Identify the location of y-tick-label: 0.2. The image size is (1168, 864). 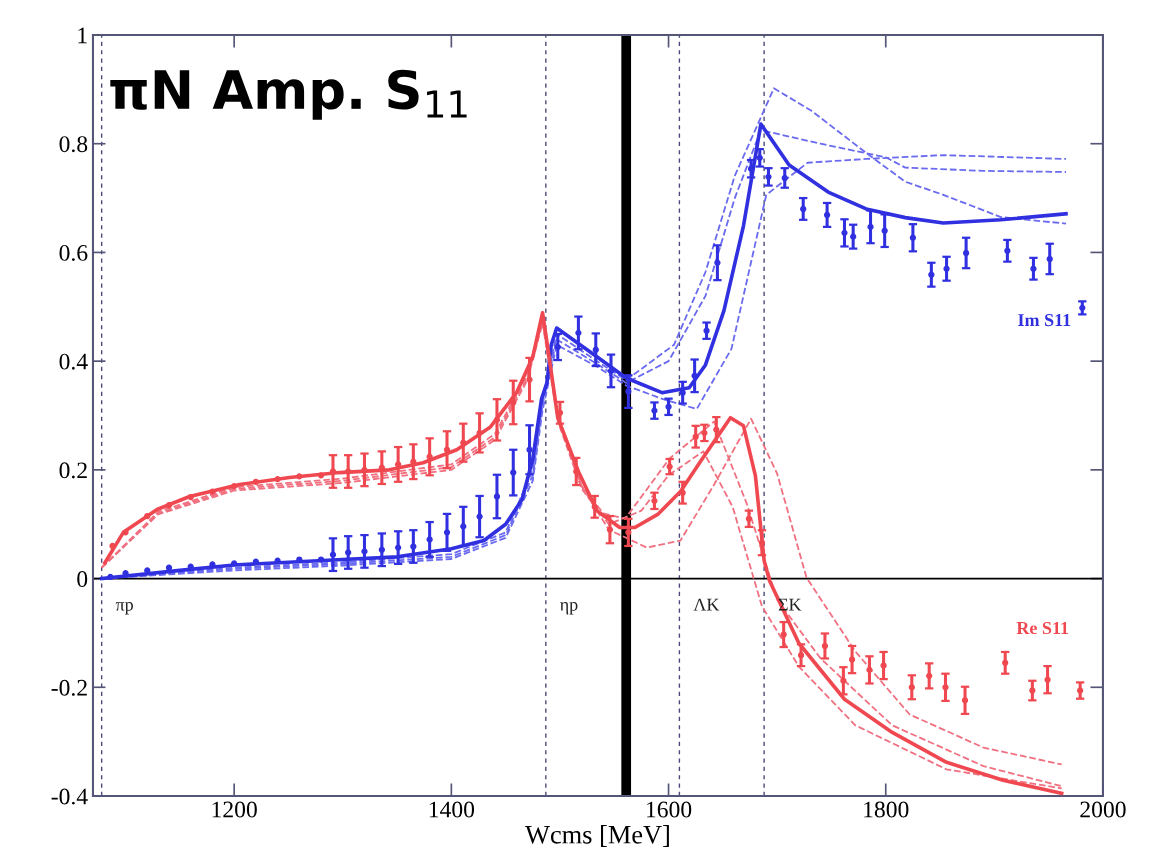
(73, 470).